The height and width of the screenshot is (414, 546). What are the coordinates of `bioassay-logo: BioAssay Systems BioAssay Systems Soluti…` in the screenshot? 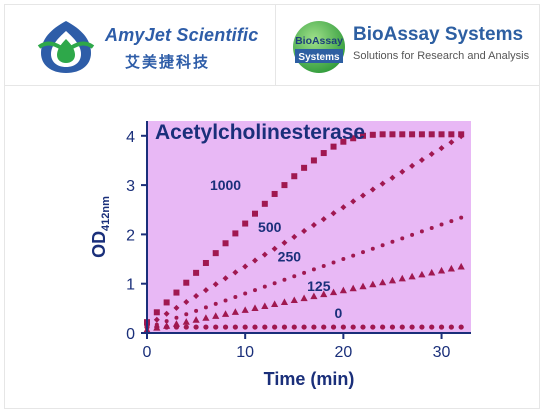 It's located at (411, 47).